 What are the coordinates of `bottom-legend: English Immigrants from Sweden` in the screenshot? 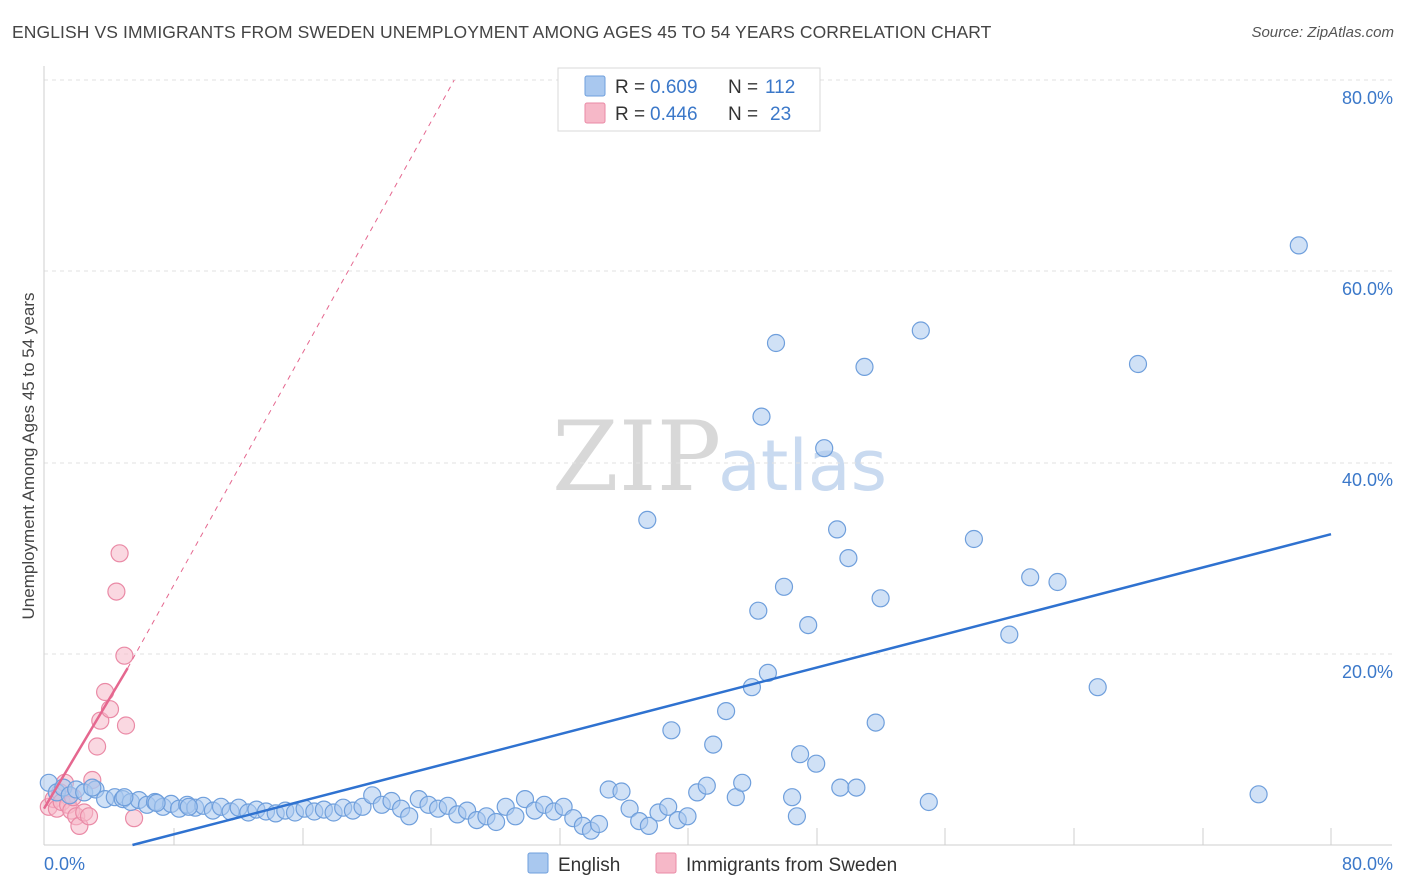 It's located at (712, 864).